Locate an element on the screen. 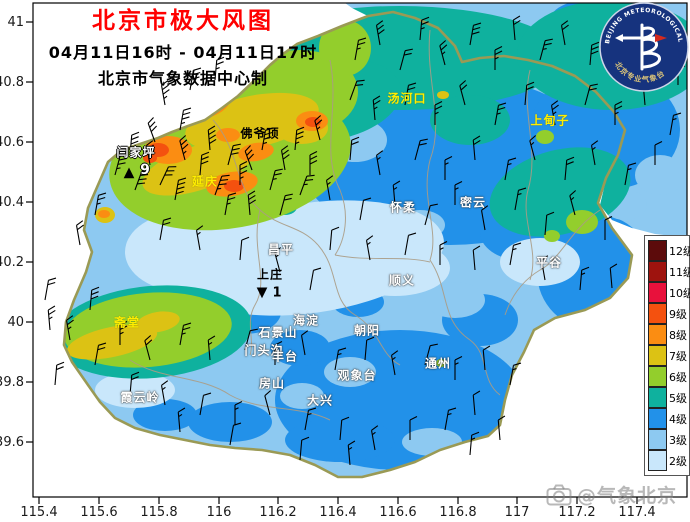 This screenshot has width=690, height=522. legend-row: 5级 is located at coordinates (668, 397).